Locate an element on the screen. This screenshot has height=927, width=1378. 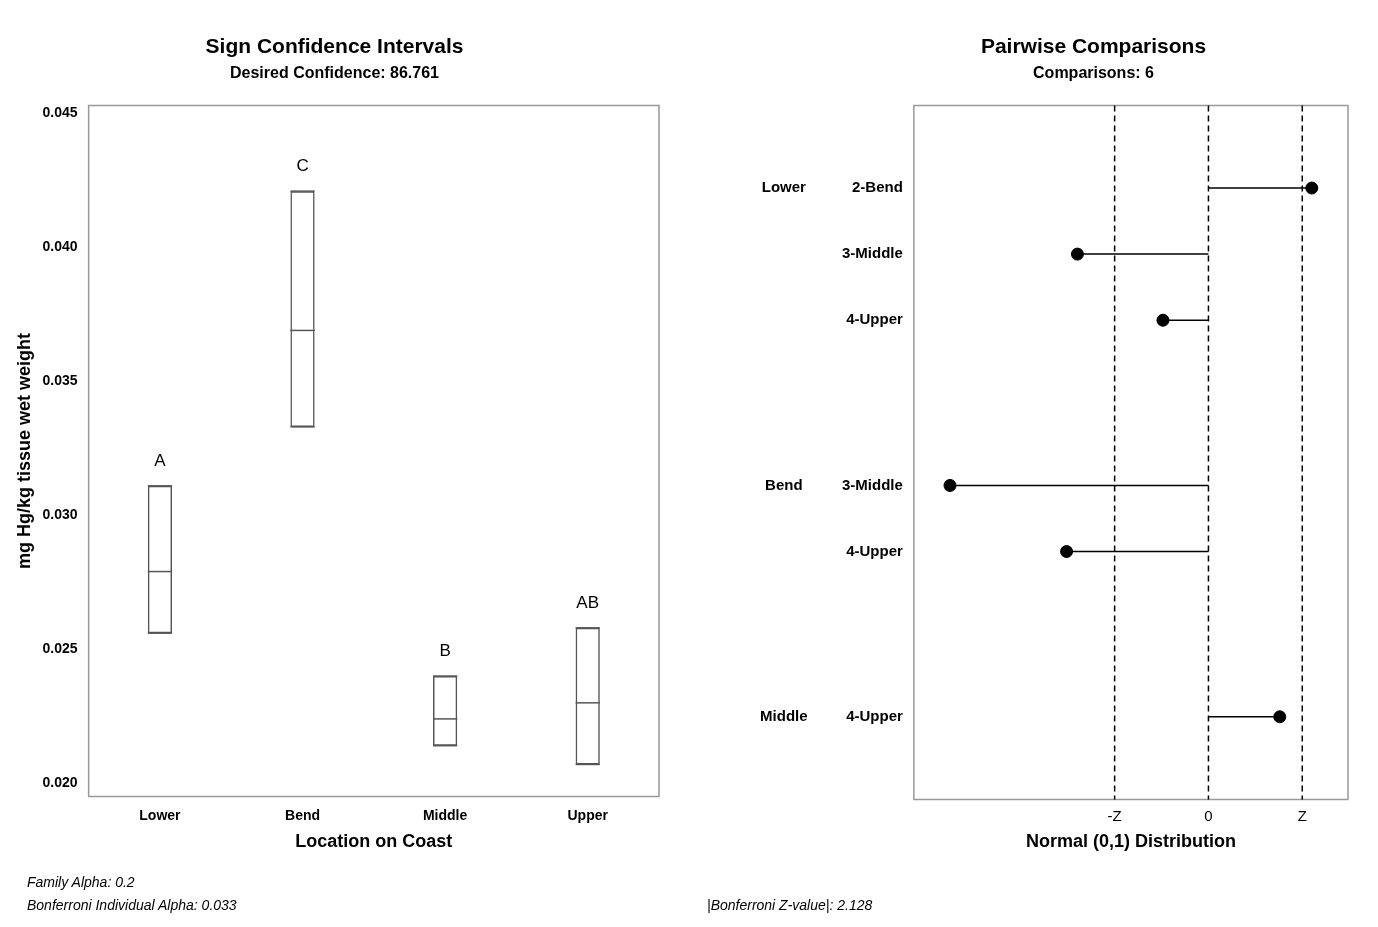
y-tick-label: 2-Bend is located at coordinates (877, 187).